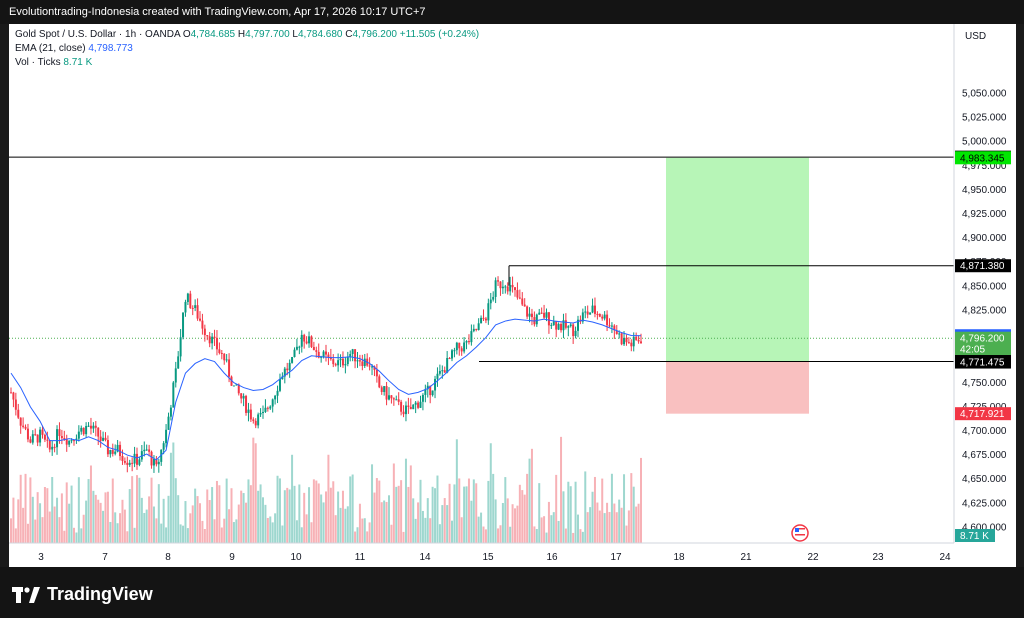 The width and height of the screenshot is (1024, 618). What do you see at coordinates (737, 285) in the screenshot?
I see `position-zones` at bounding box center [737, 285].